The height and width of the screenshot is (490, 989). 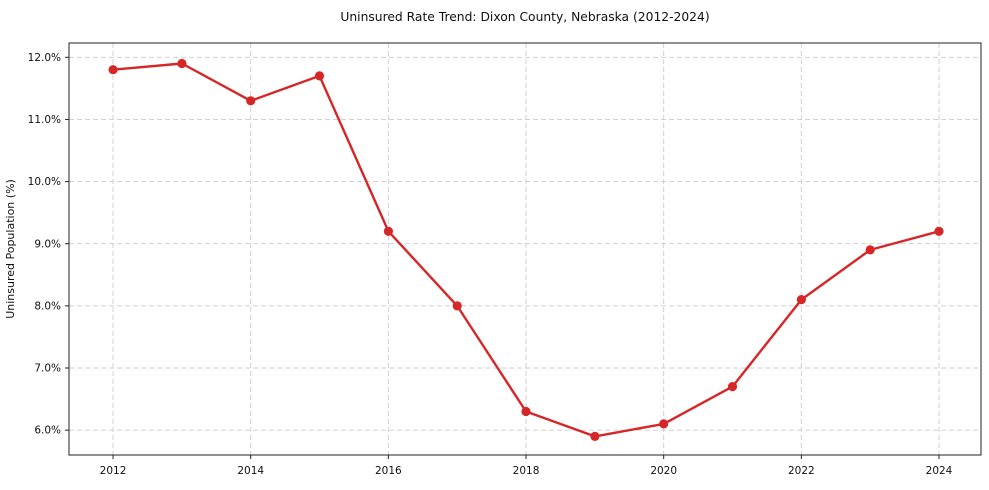 What do you see at coordinates (47, 306) in the screenshot?
I see `y-tick-label: 8.0%` at bounding box center [47, 306].